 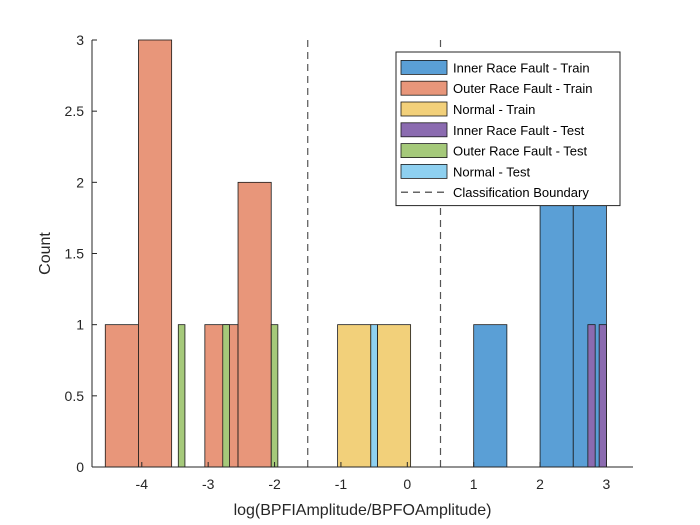 I want to click on y-axis-title: Count, so click(x=45, y=253).